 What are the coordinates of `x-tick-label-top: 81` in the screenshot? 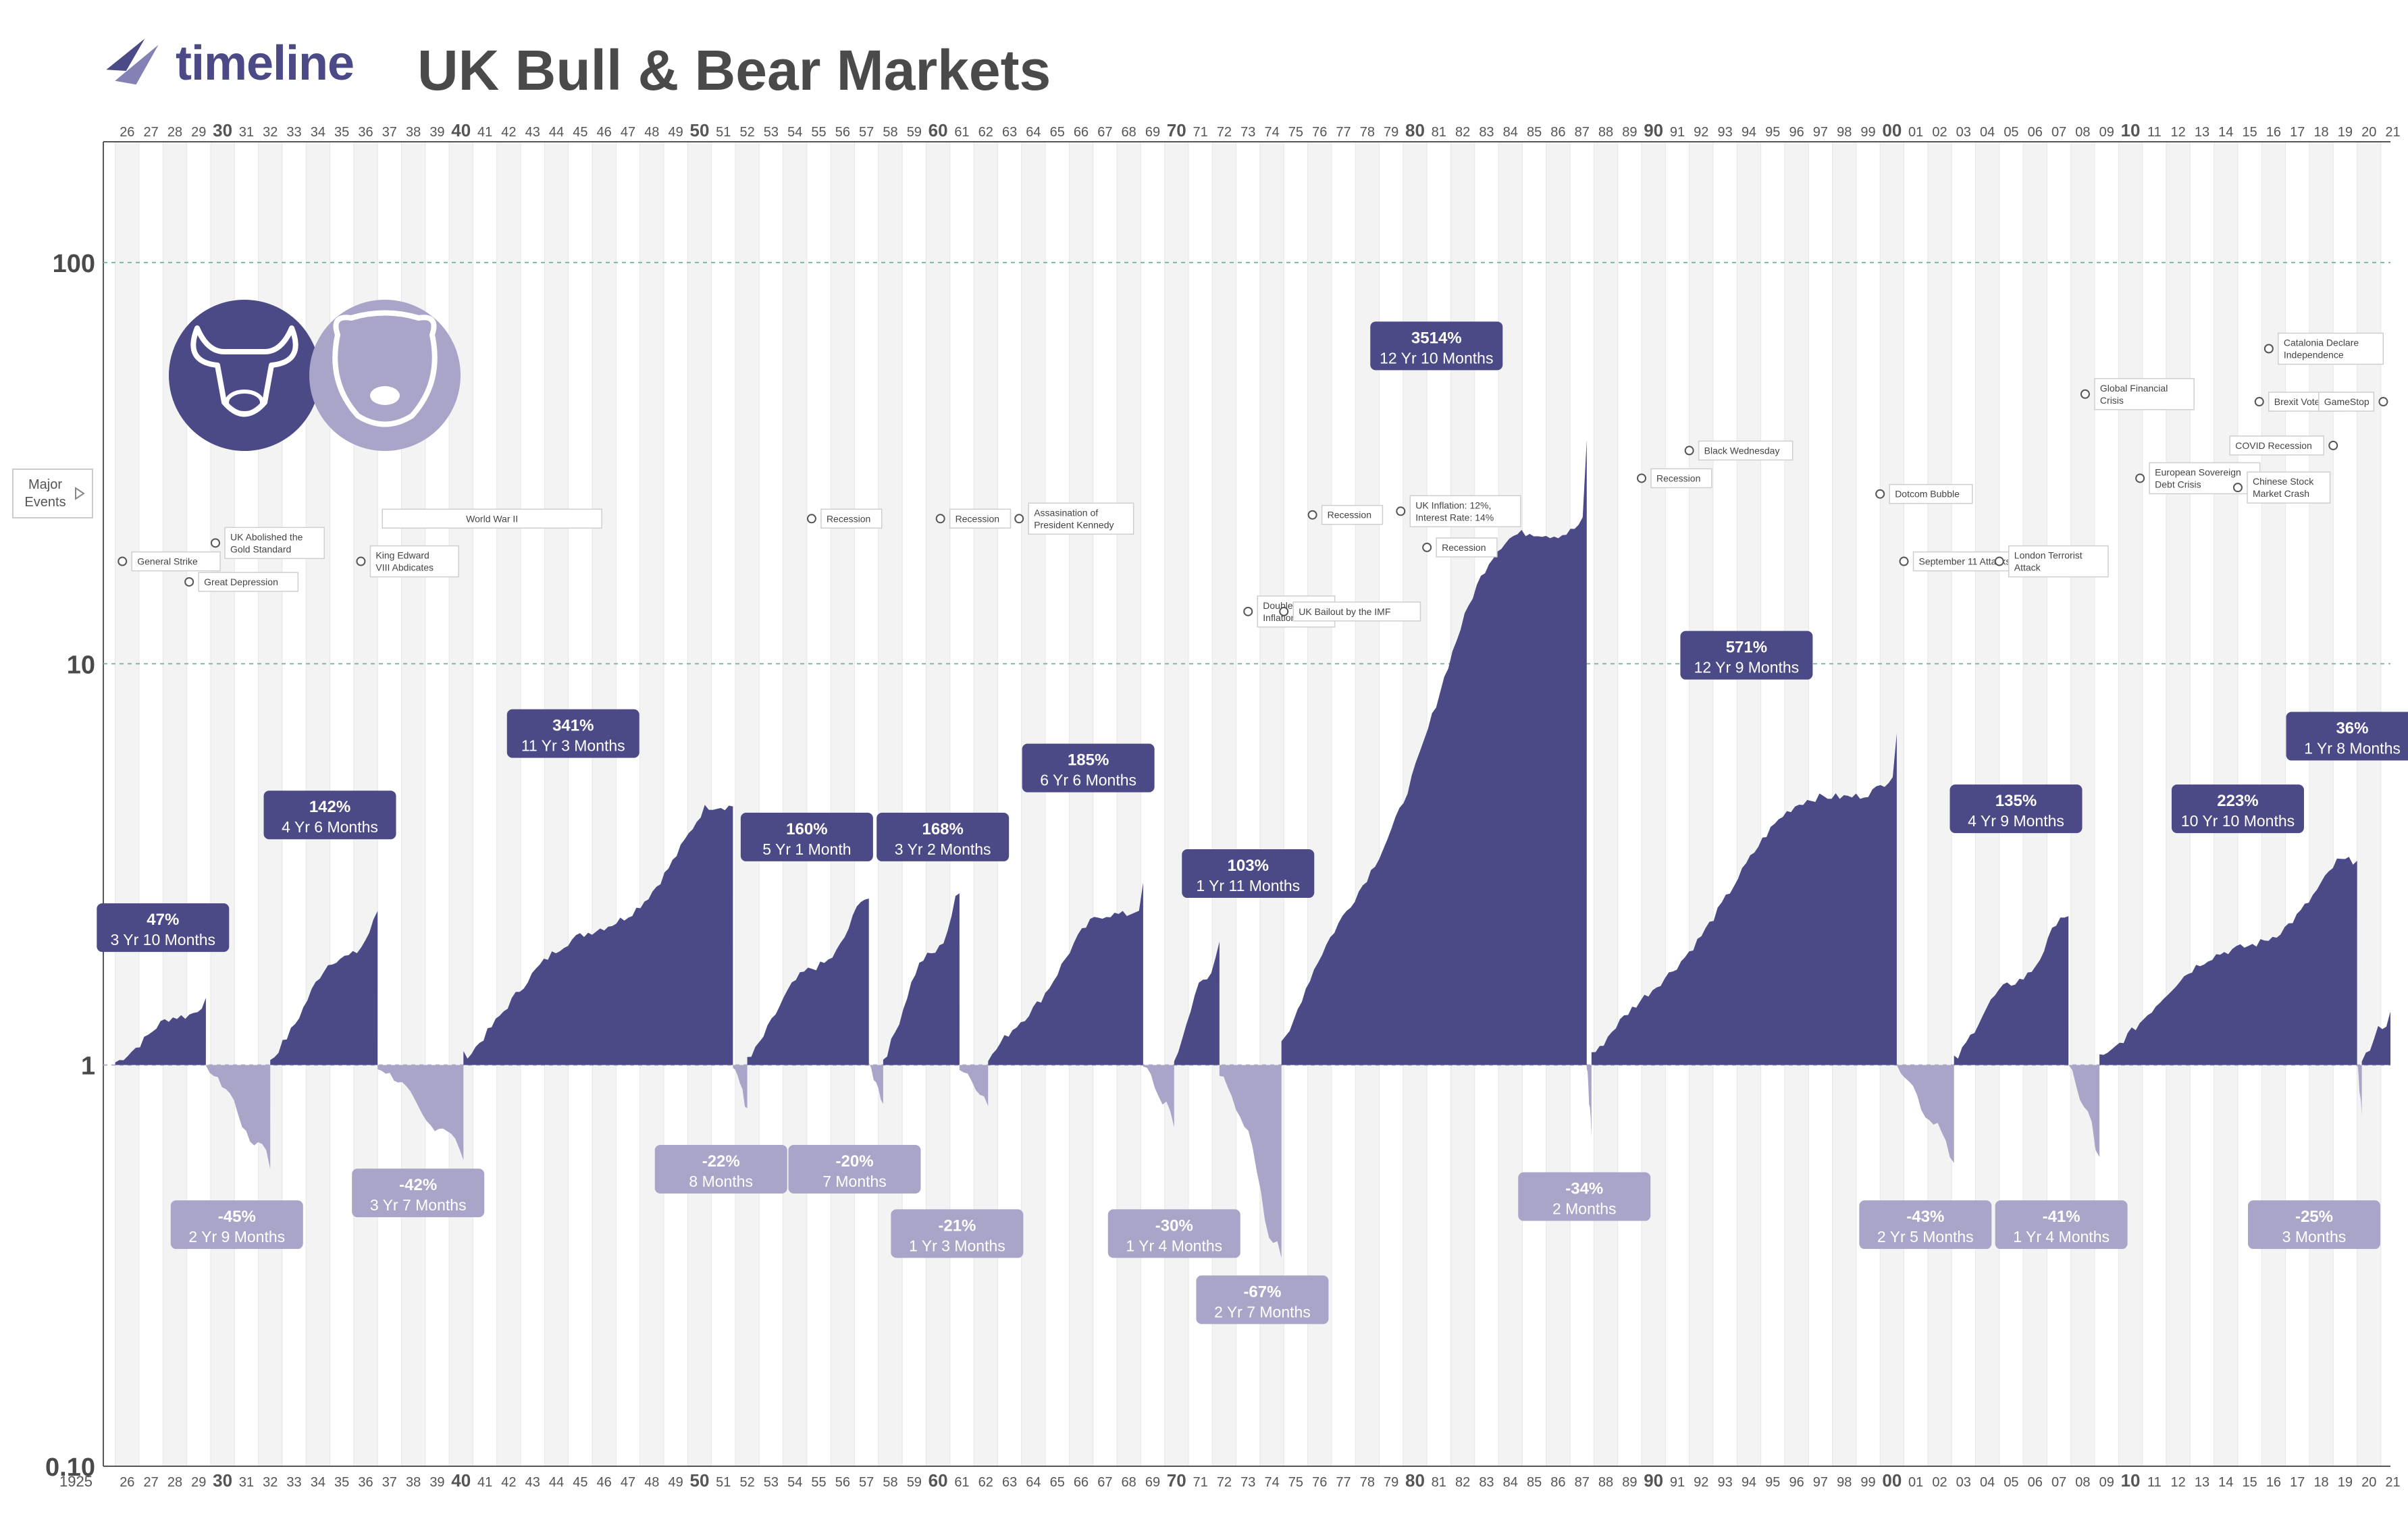 It's located at (1439, 132).